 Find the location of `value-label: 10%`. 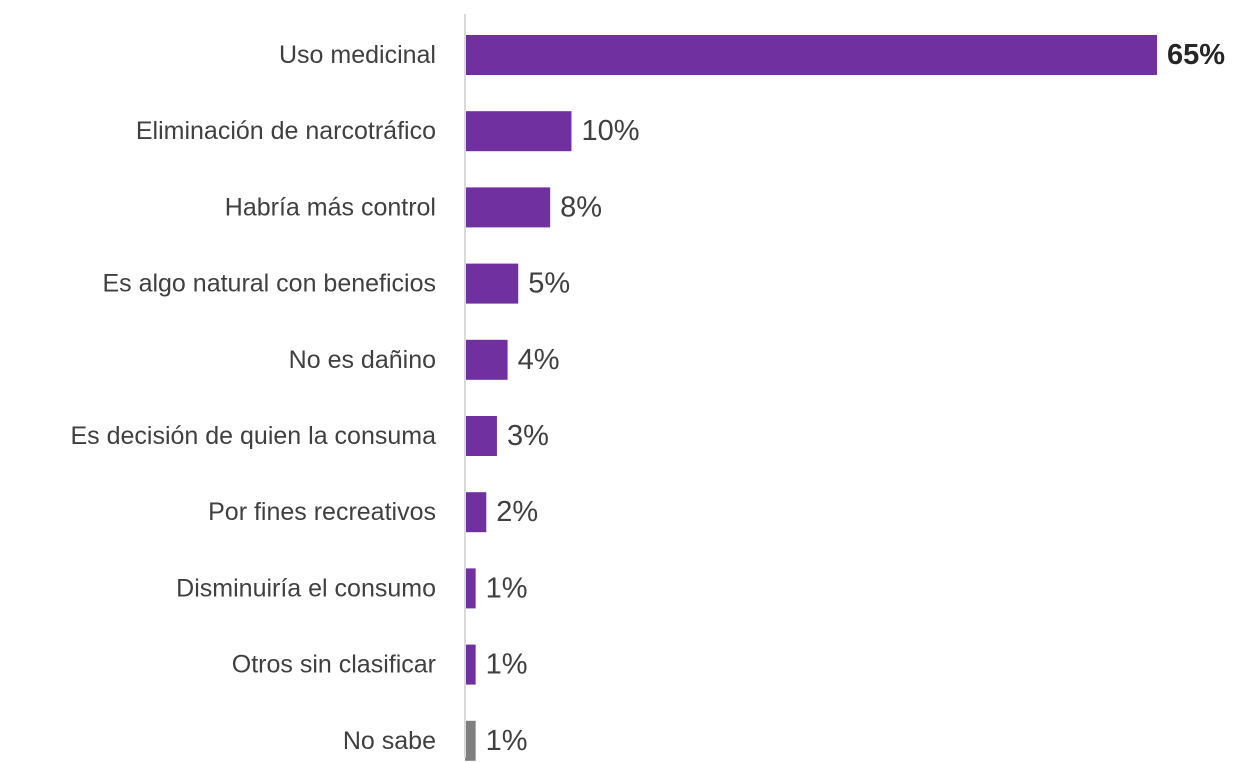

value-label: 10% is located at coordinates (610, 131).